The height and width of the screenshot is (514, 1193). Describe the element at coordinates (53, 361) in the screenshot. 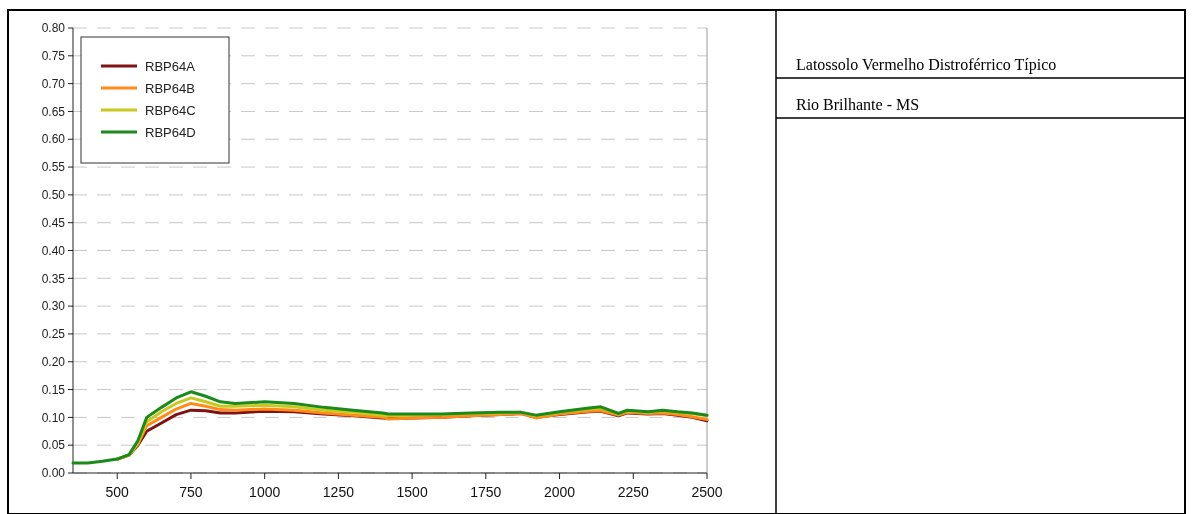

I see `y-tick-label: 0.20` at that location.